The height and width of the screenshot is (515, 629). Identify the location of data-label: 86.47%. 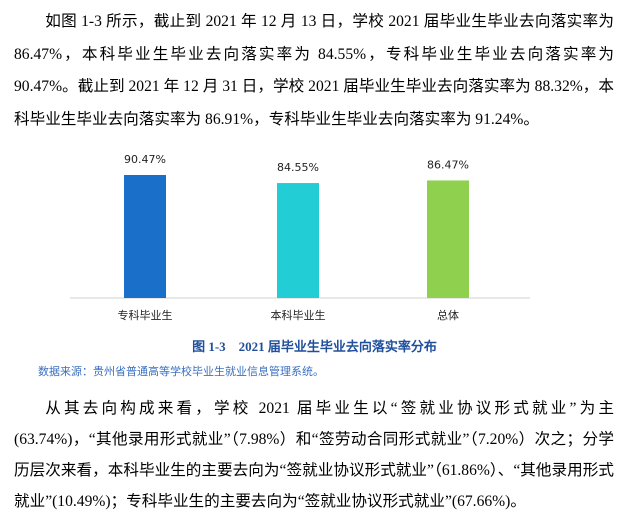
(448, 164).